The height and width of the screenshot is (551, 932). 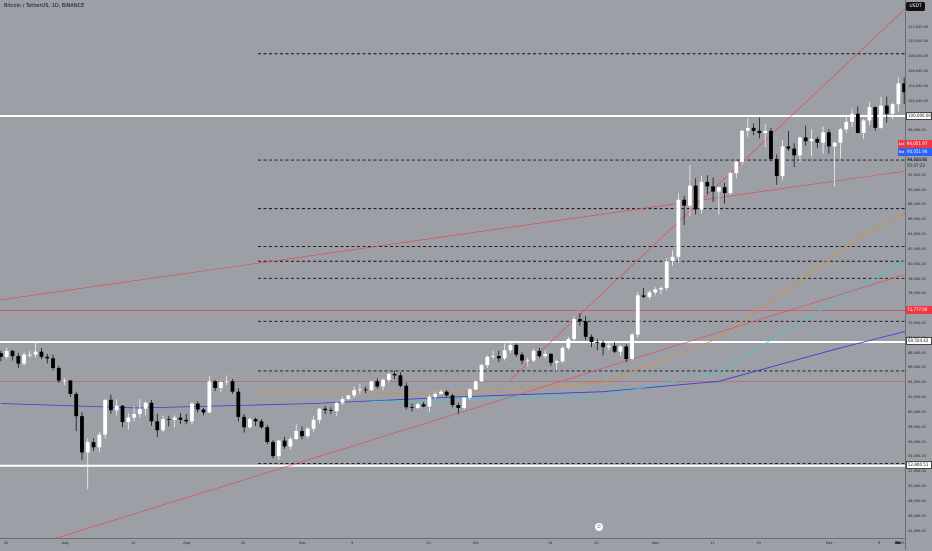 What do you see at coordinates (918, 26) in the screenshot?
I see `price-tick-label: 112,000.00` at bounding box center [918, 26].